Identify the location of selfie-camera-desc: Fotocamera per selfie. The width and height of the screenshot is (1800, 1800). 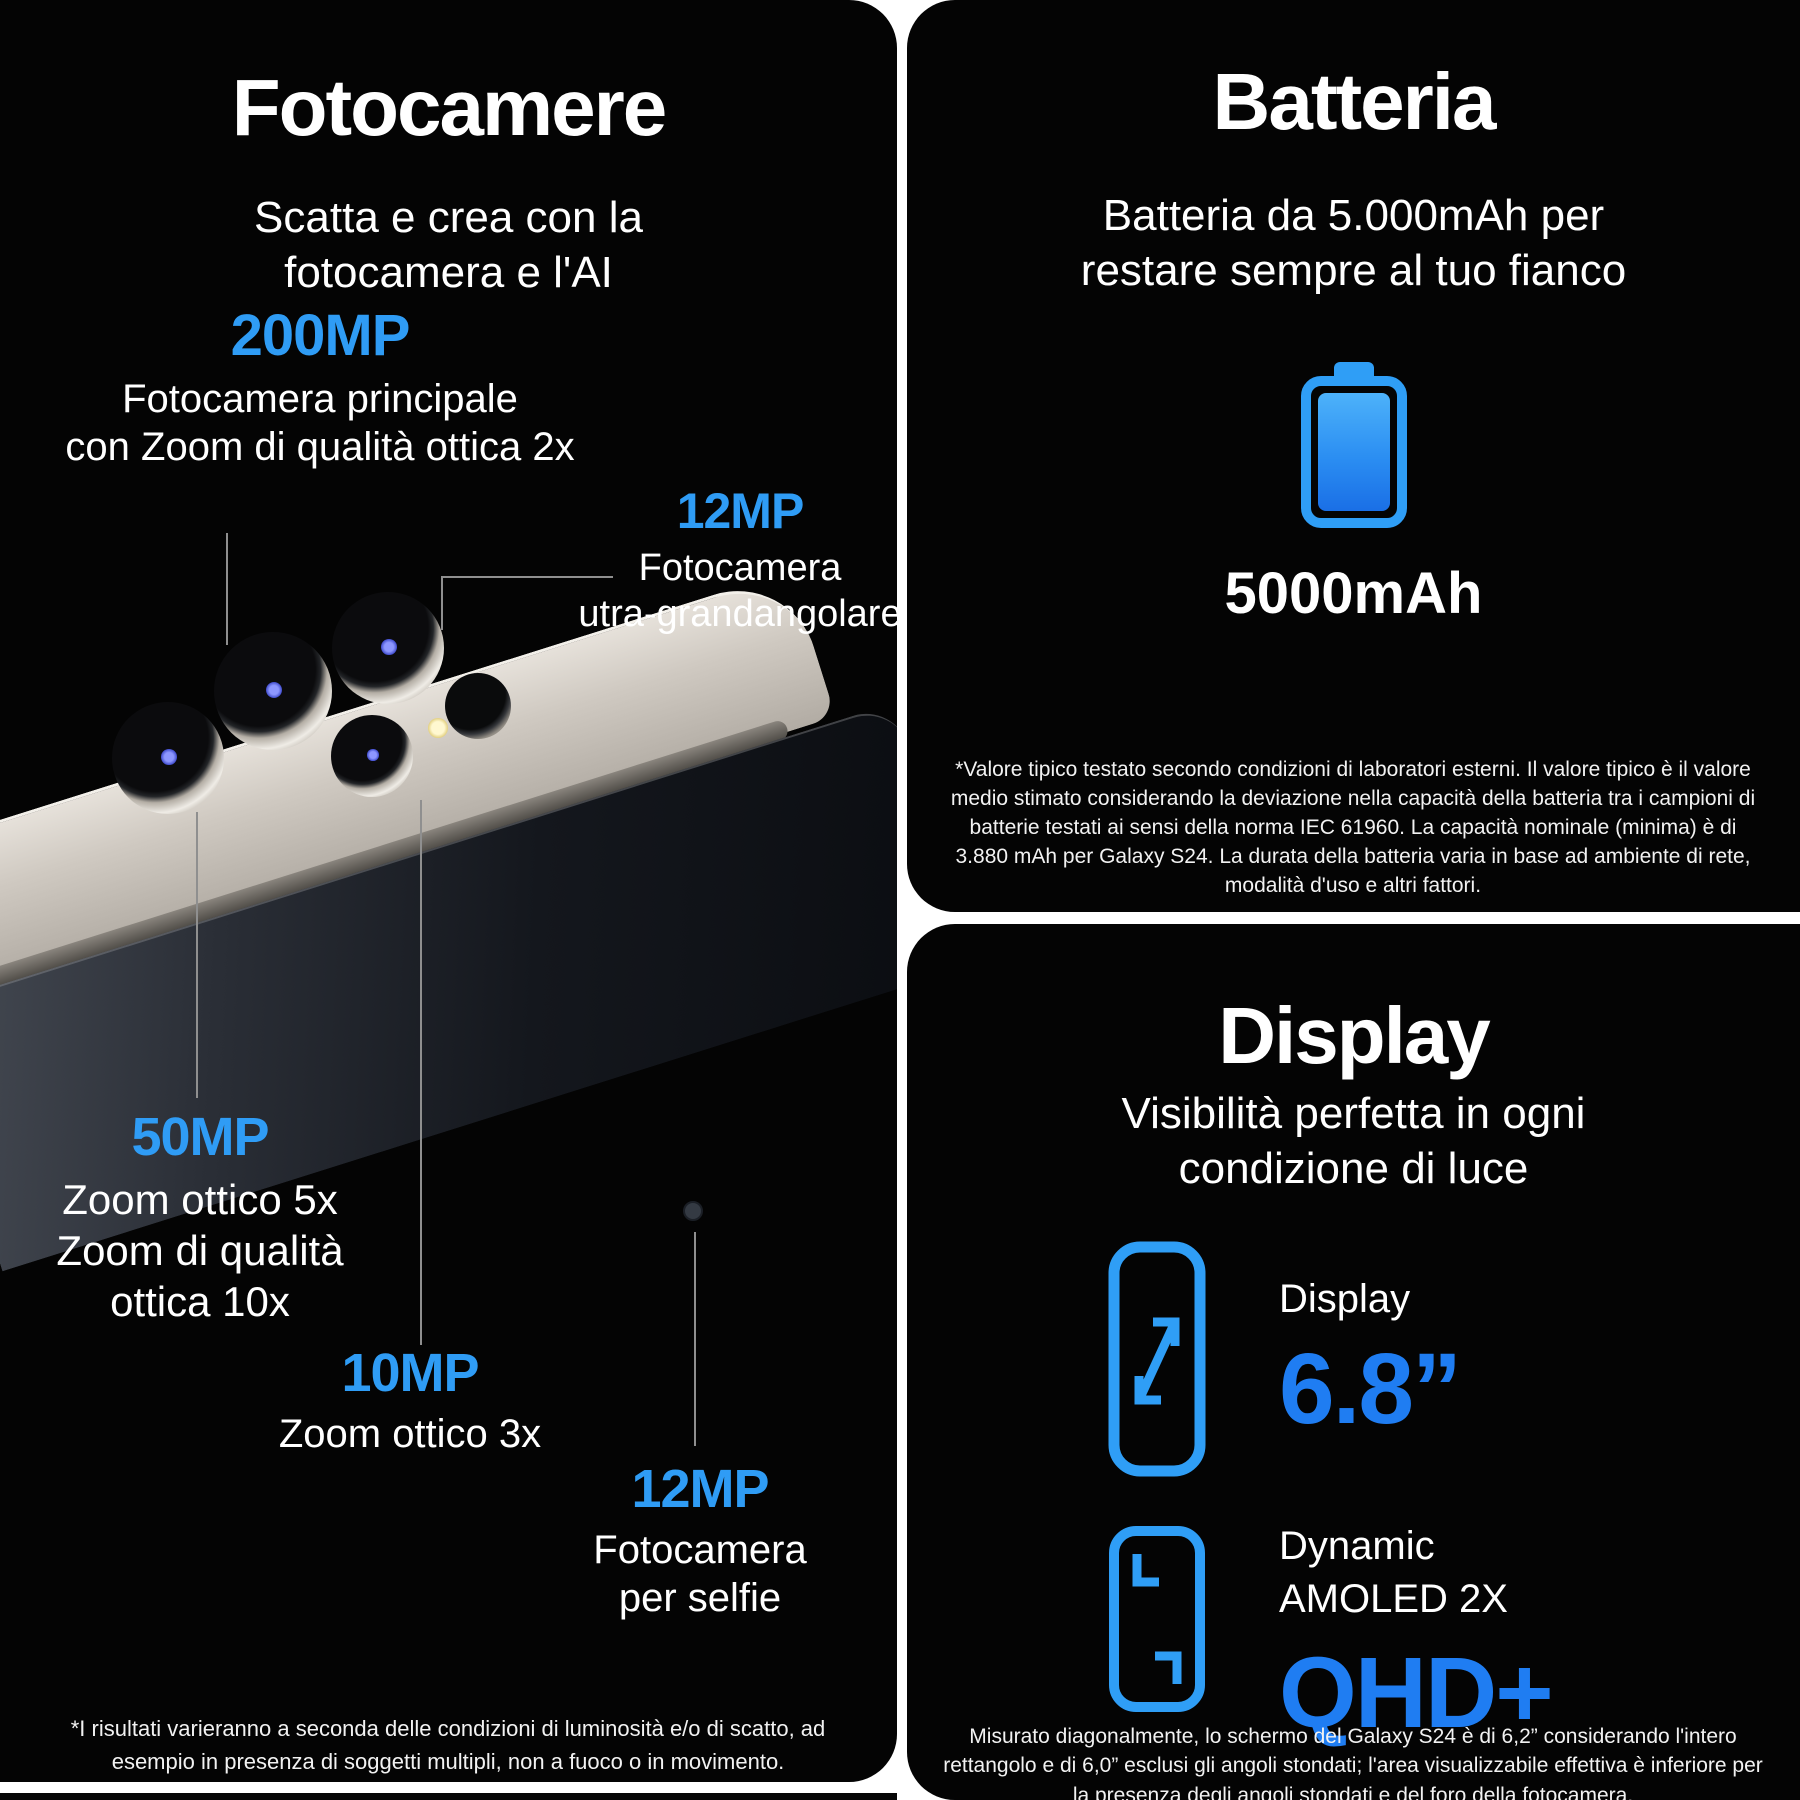
(700, 1574).